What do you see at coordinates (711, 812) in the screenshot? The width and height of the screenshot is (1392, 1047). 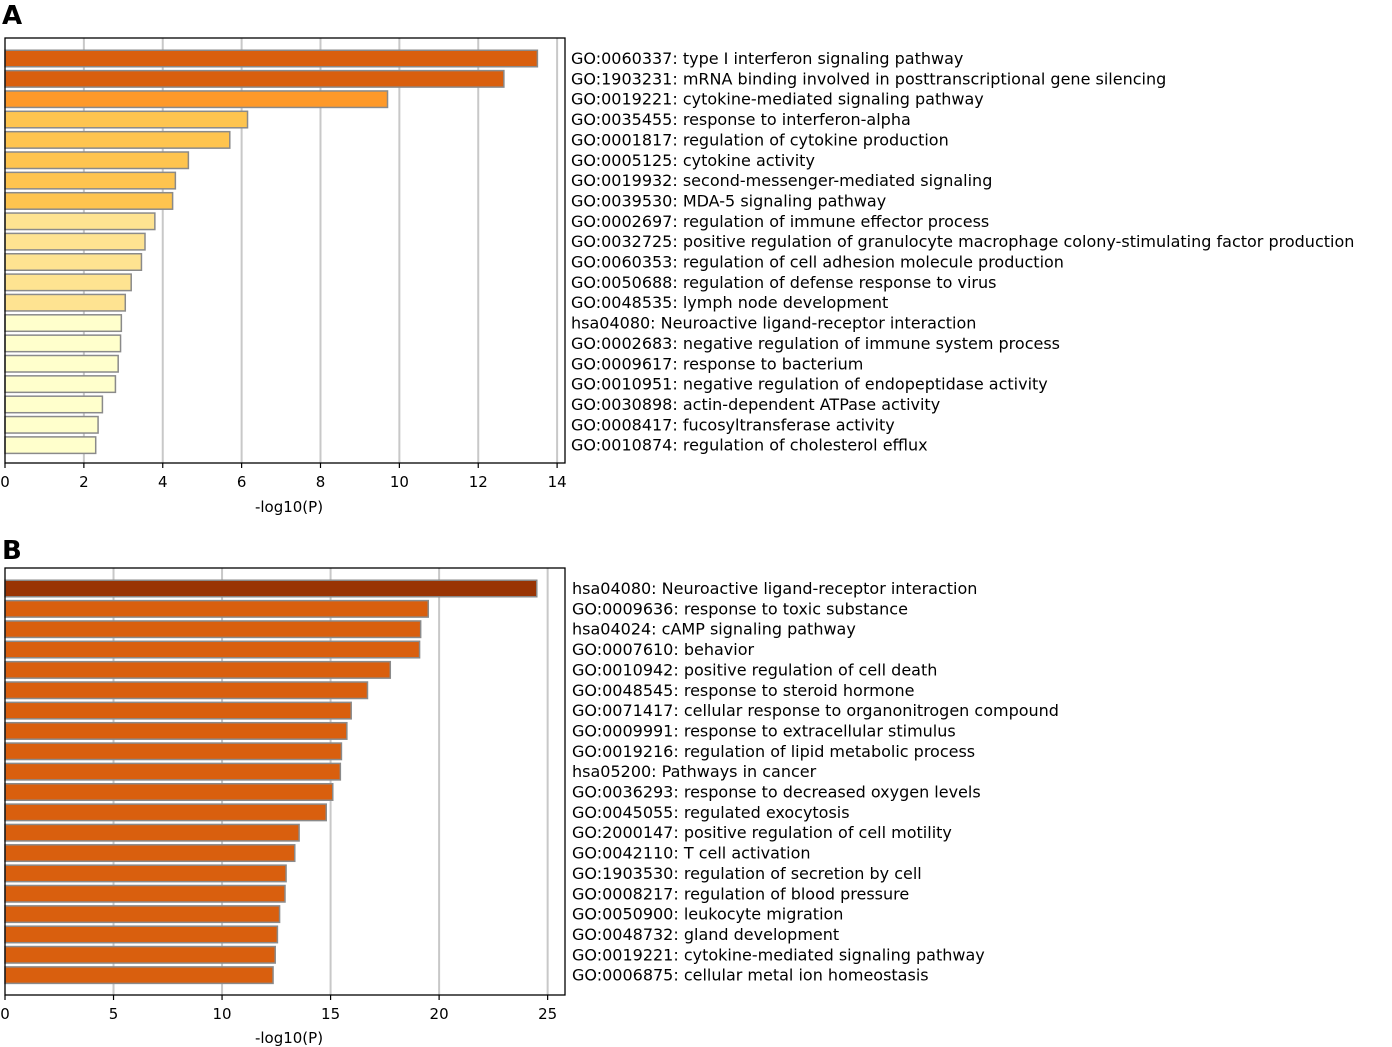 I see `panel-b-term-label: GO:0045055: regulated exocytosis` at bounding box center [711, 812].